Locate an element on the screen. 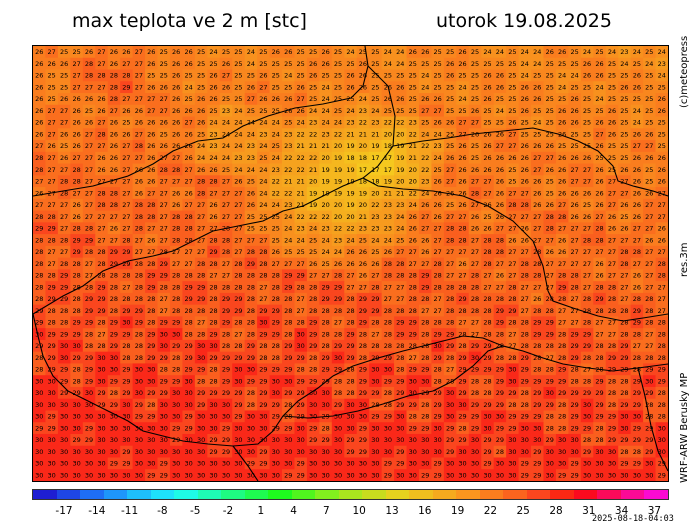 This screenshot has width=700, height=525. temperature-value: 17 is located at coordinates (375, 158).